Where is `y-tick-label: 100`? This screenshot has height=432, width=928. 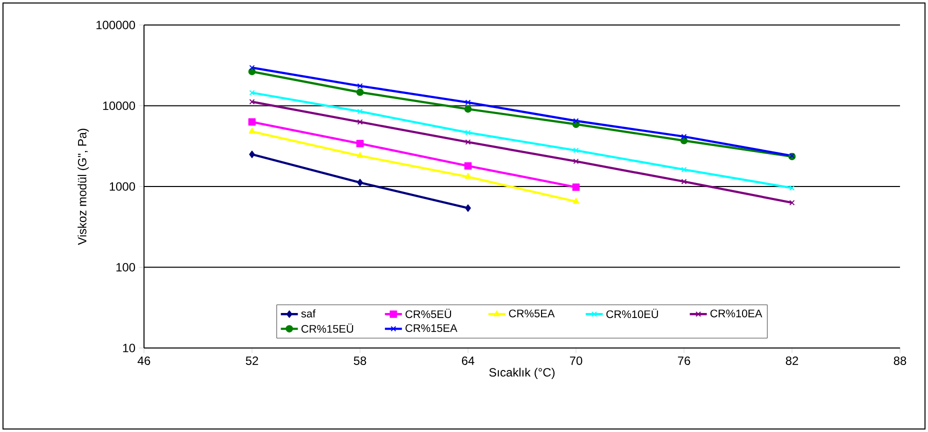 y-tick-label: 100 is located at coordinates (126, 267).